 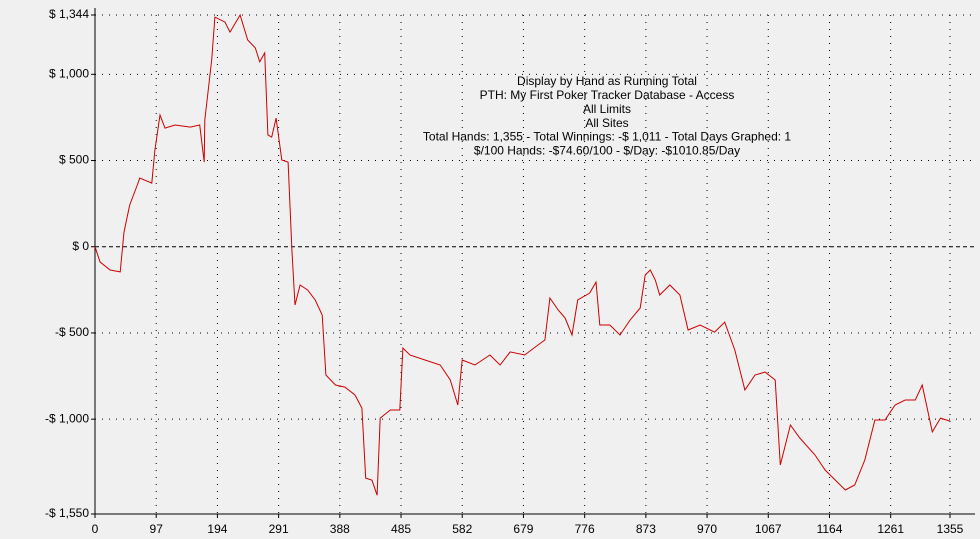 What do you see at coordinates (523, 529) in the screenshot?
I see `x-tick-label: 679` at bounding box center [523, 529].